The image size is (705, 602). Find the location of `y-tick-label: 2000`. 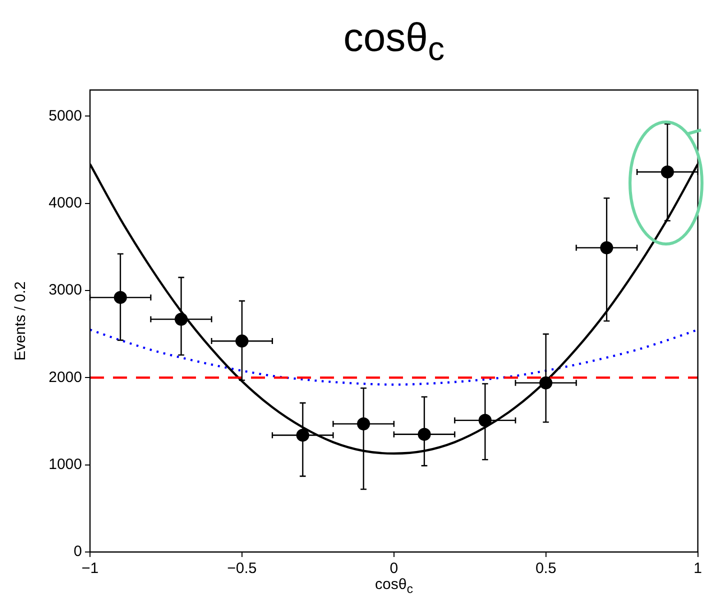

y-tick-label: 2000 is located at coordinates (65, 377).